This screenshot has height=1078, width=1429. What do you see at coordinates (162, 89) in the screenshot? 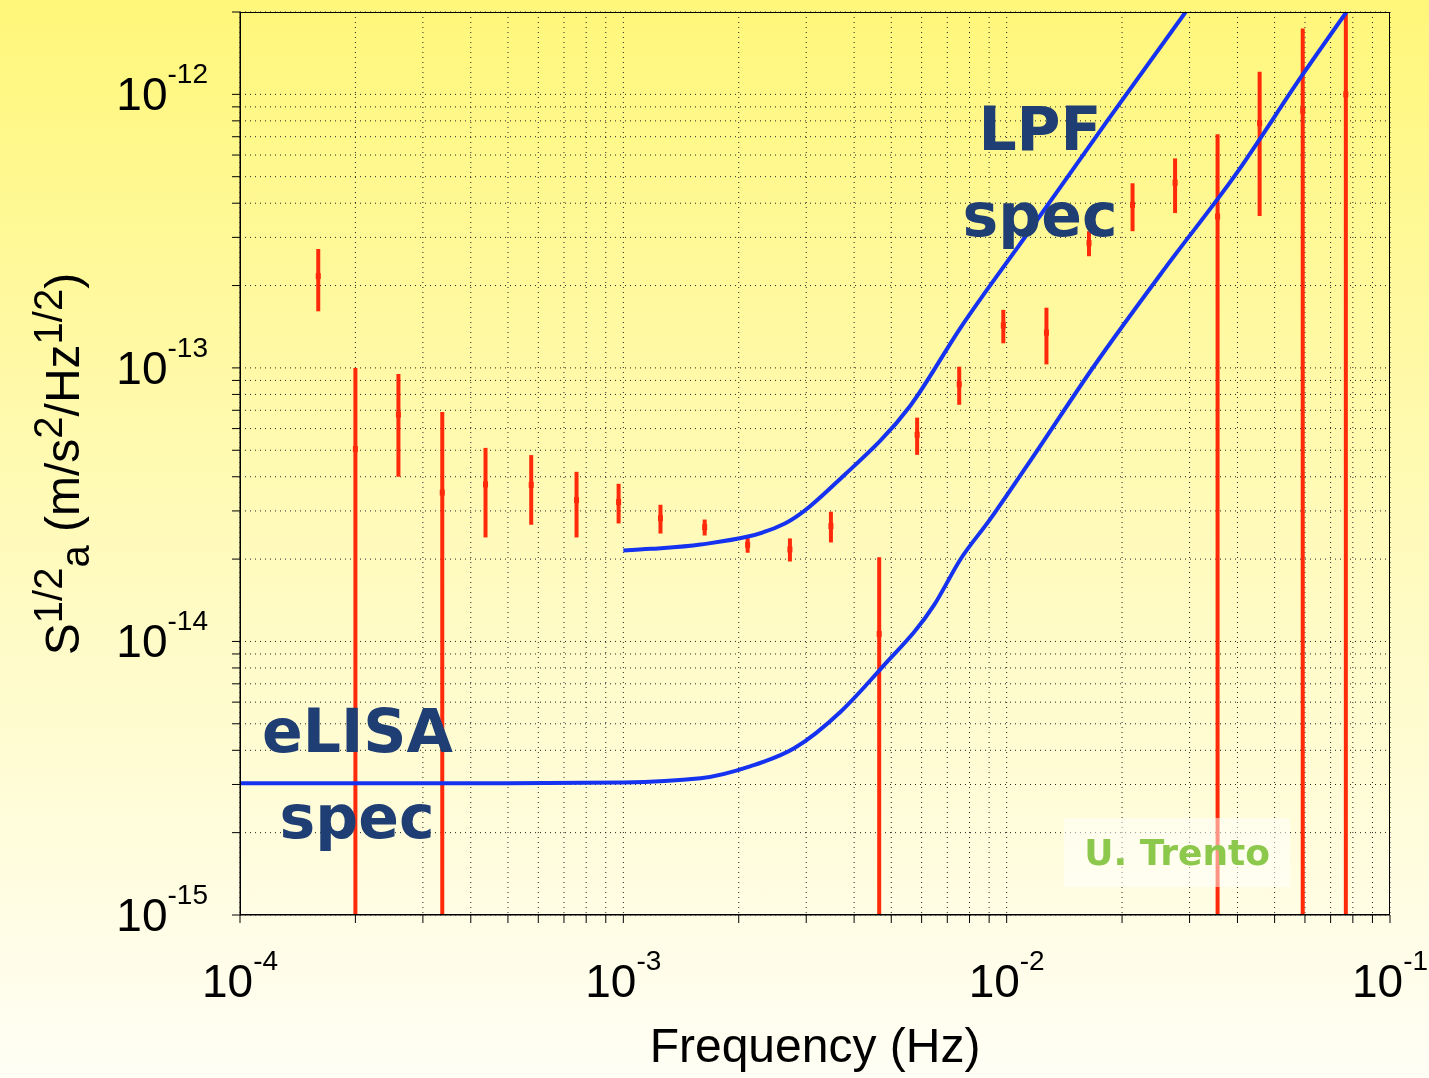
I see `y-tick-label: 10$^{-12}$` at bounding box center [162, 89].